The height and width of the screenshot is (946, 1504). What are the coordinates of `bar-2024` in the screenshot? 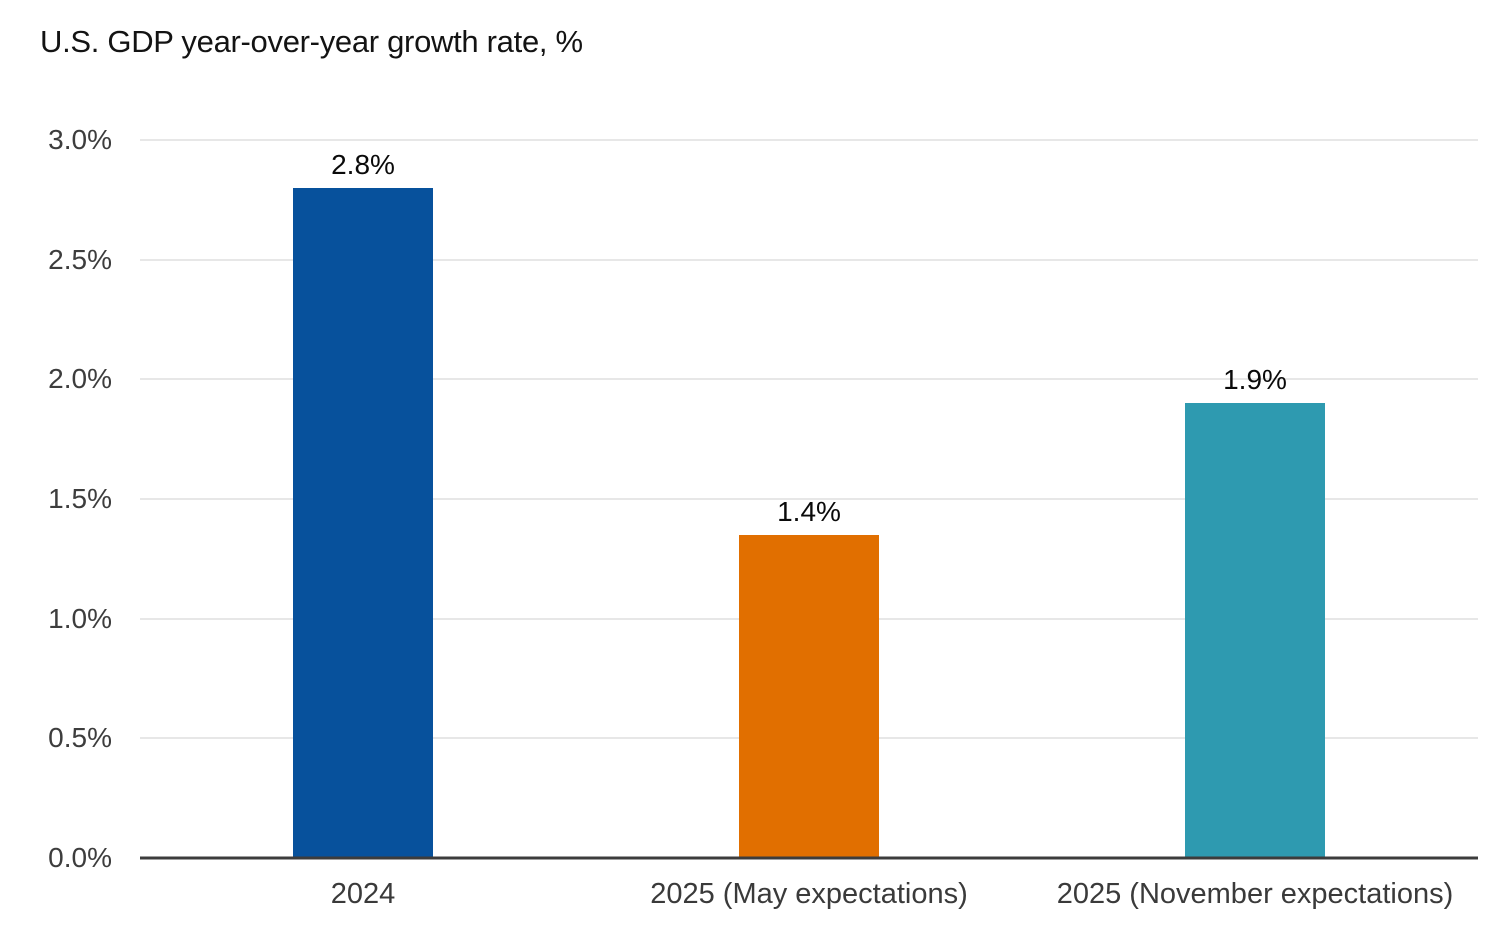 It's located at (363, 522).